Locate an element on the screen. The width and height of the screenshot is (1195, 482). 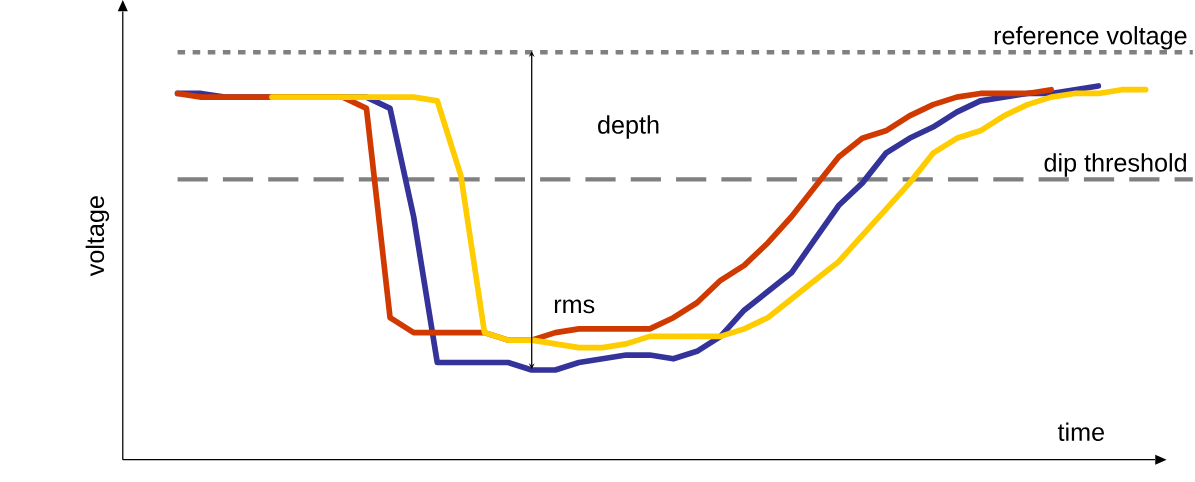
ref-line-label: reference voltage is located at coordinates (1090, 38).